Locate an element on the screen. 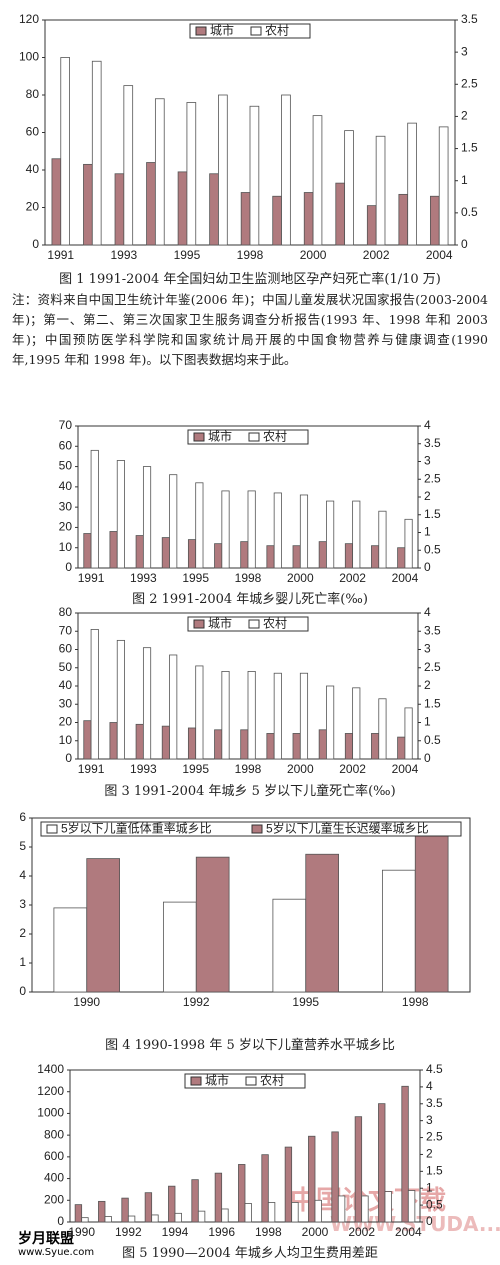 This screenshot has width=500, height=1265. y-tick-label: 4 is located at coordinates (22, 875).